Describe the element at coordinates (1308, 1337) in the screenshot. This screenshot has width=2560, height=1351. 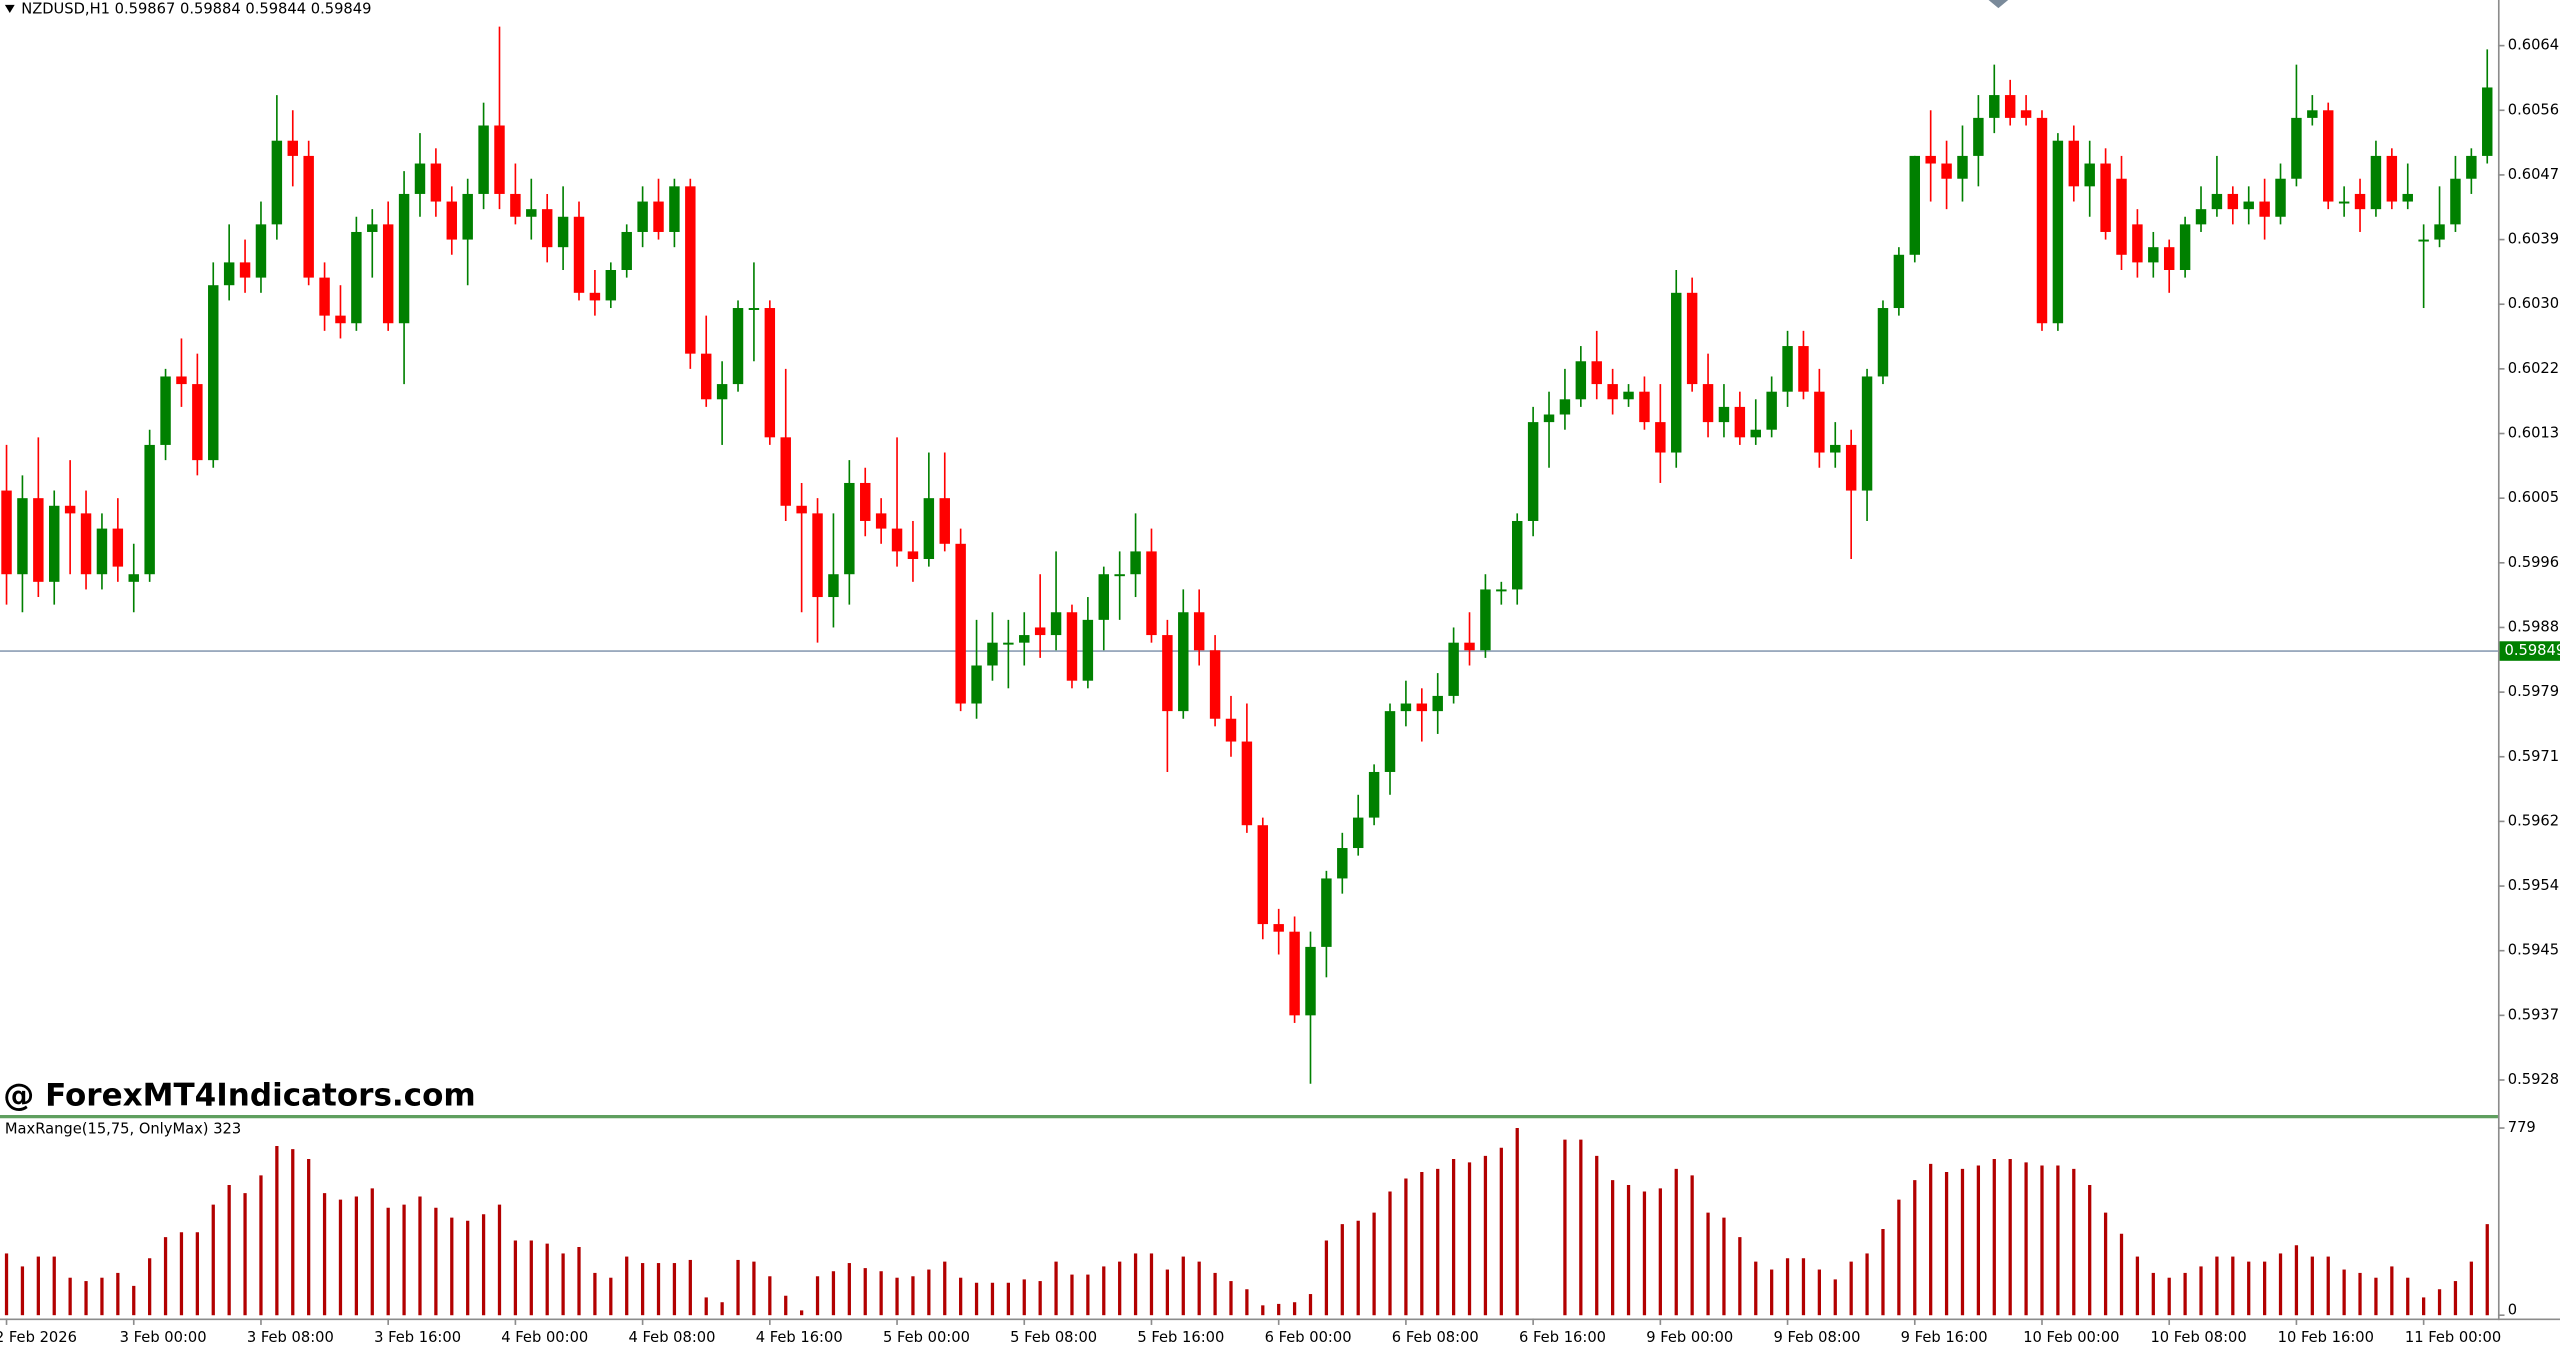
I see `x-tick-label: 6 Feb 00:00` at that location.